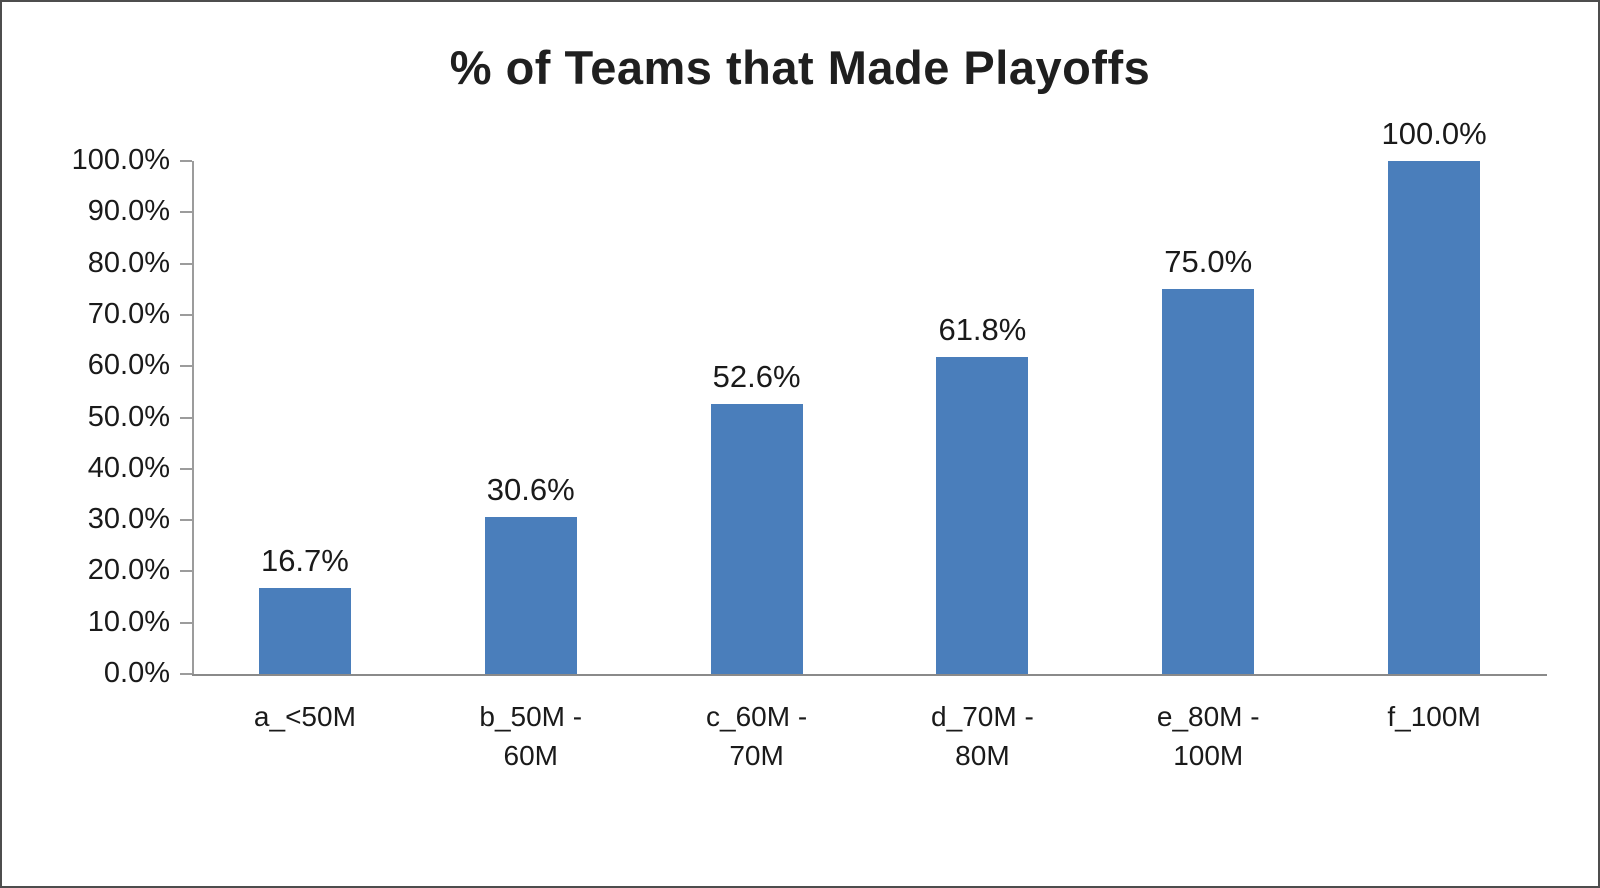 The width and height of the screenshot is (1600, 888). What do you see at coordinates (982, 736) in the screenshot?
I see `x-category-label: d_70M - 80M` at bounding box center [982, 736].